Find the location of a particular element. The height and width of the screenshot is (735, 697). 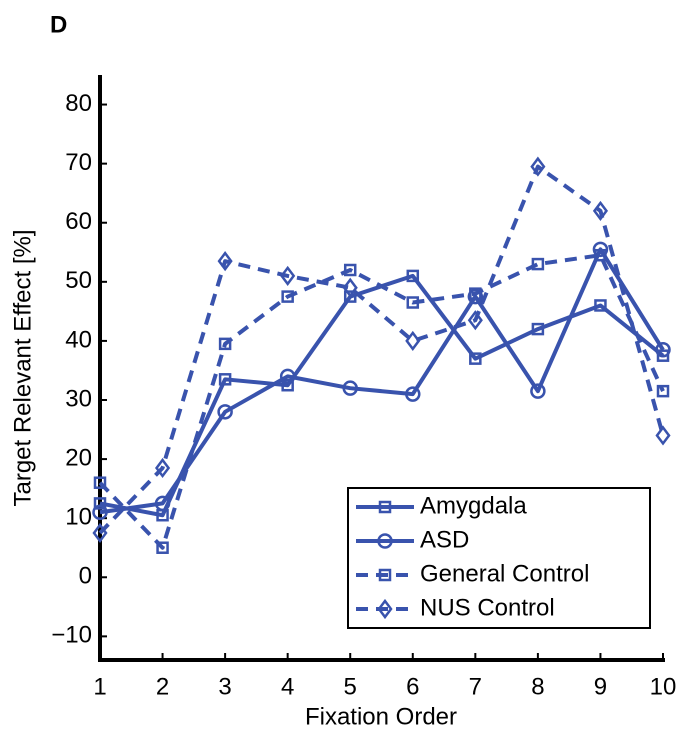

x-tick-label: 1 is located at coordinates (99, 686).